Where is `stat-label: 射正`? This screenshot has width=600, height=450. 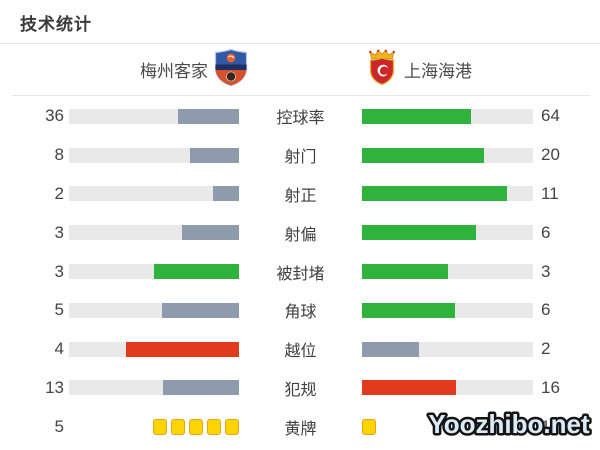
stat-label: 射正 is located at coordinates (300, 196).